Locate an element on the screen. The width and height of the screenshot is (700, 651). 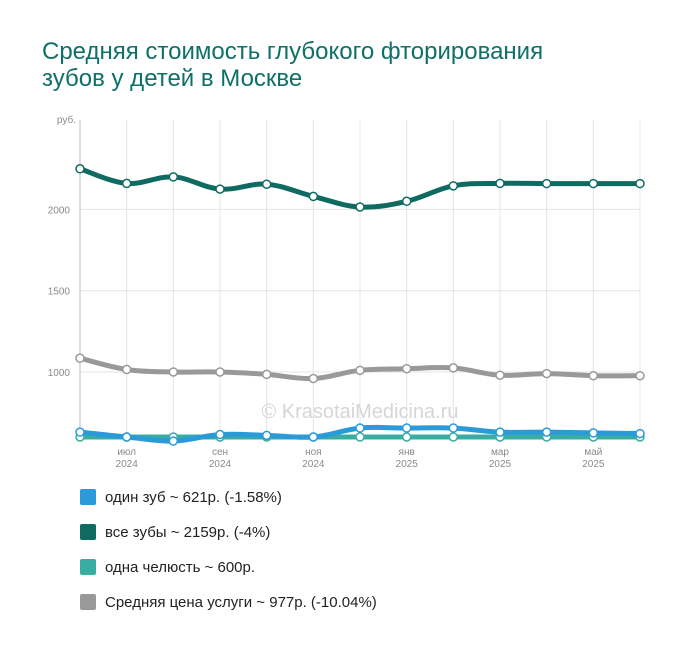
legend-label: все зубы ~ 2159р. (-4%) is located at coordinates (188, 532).